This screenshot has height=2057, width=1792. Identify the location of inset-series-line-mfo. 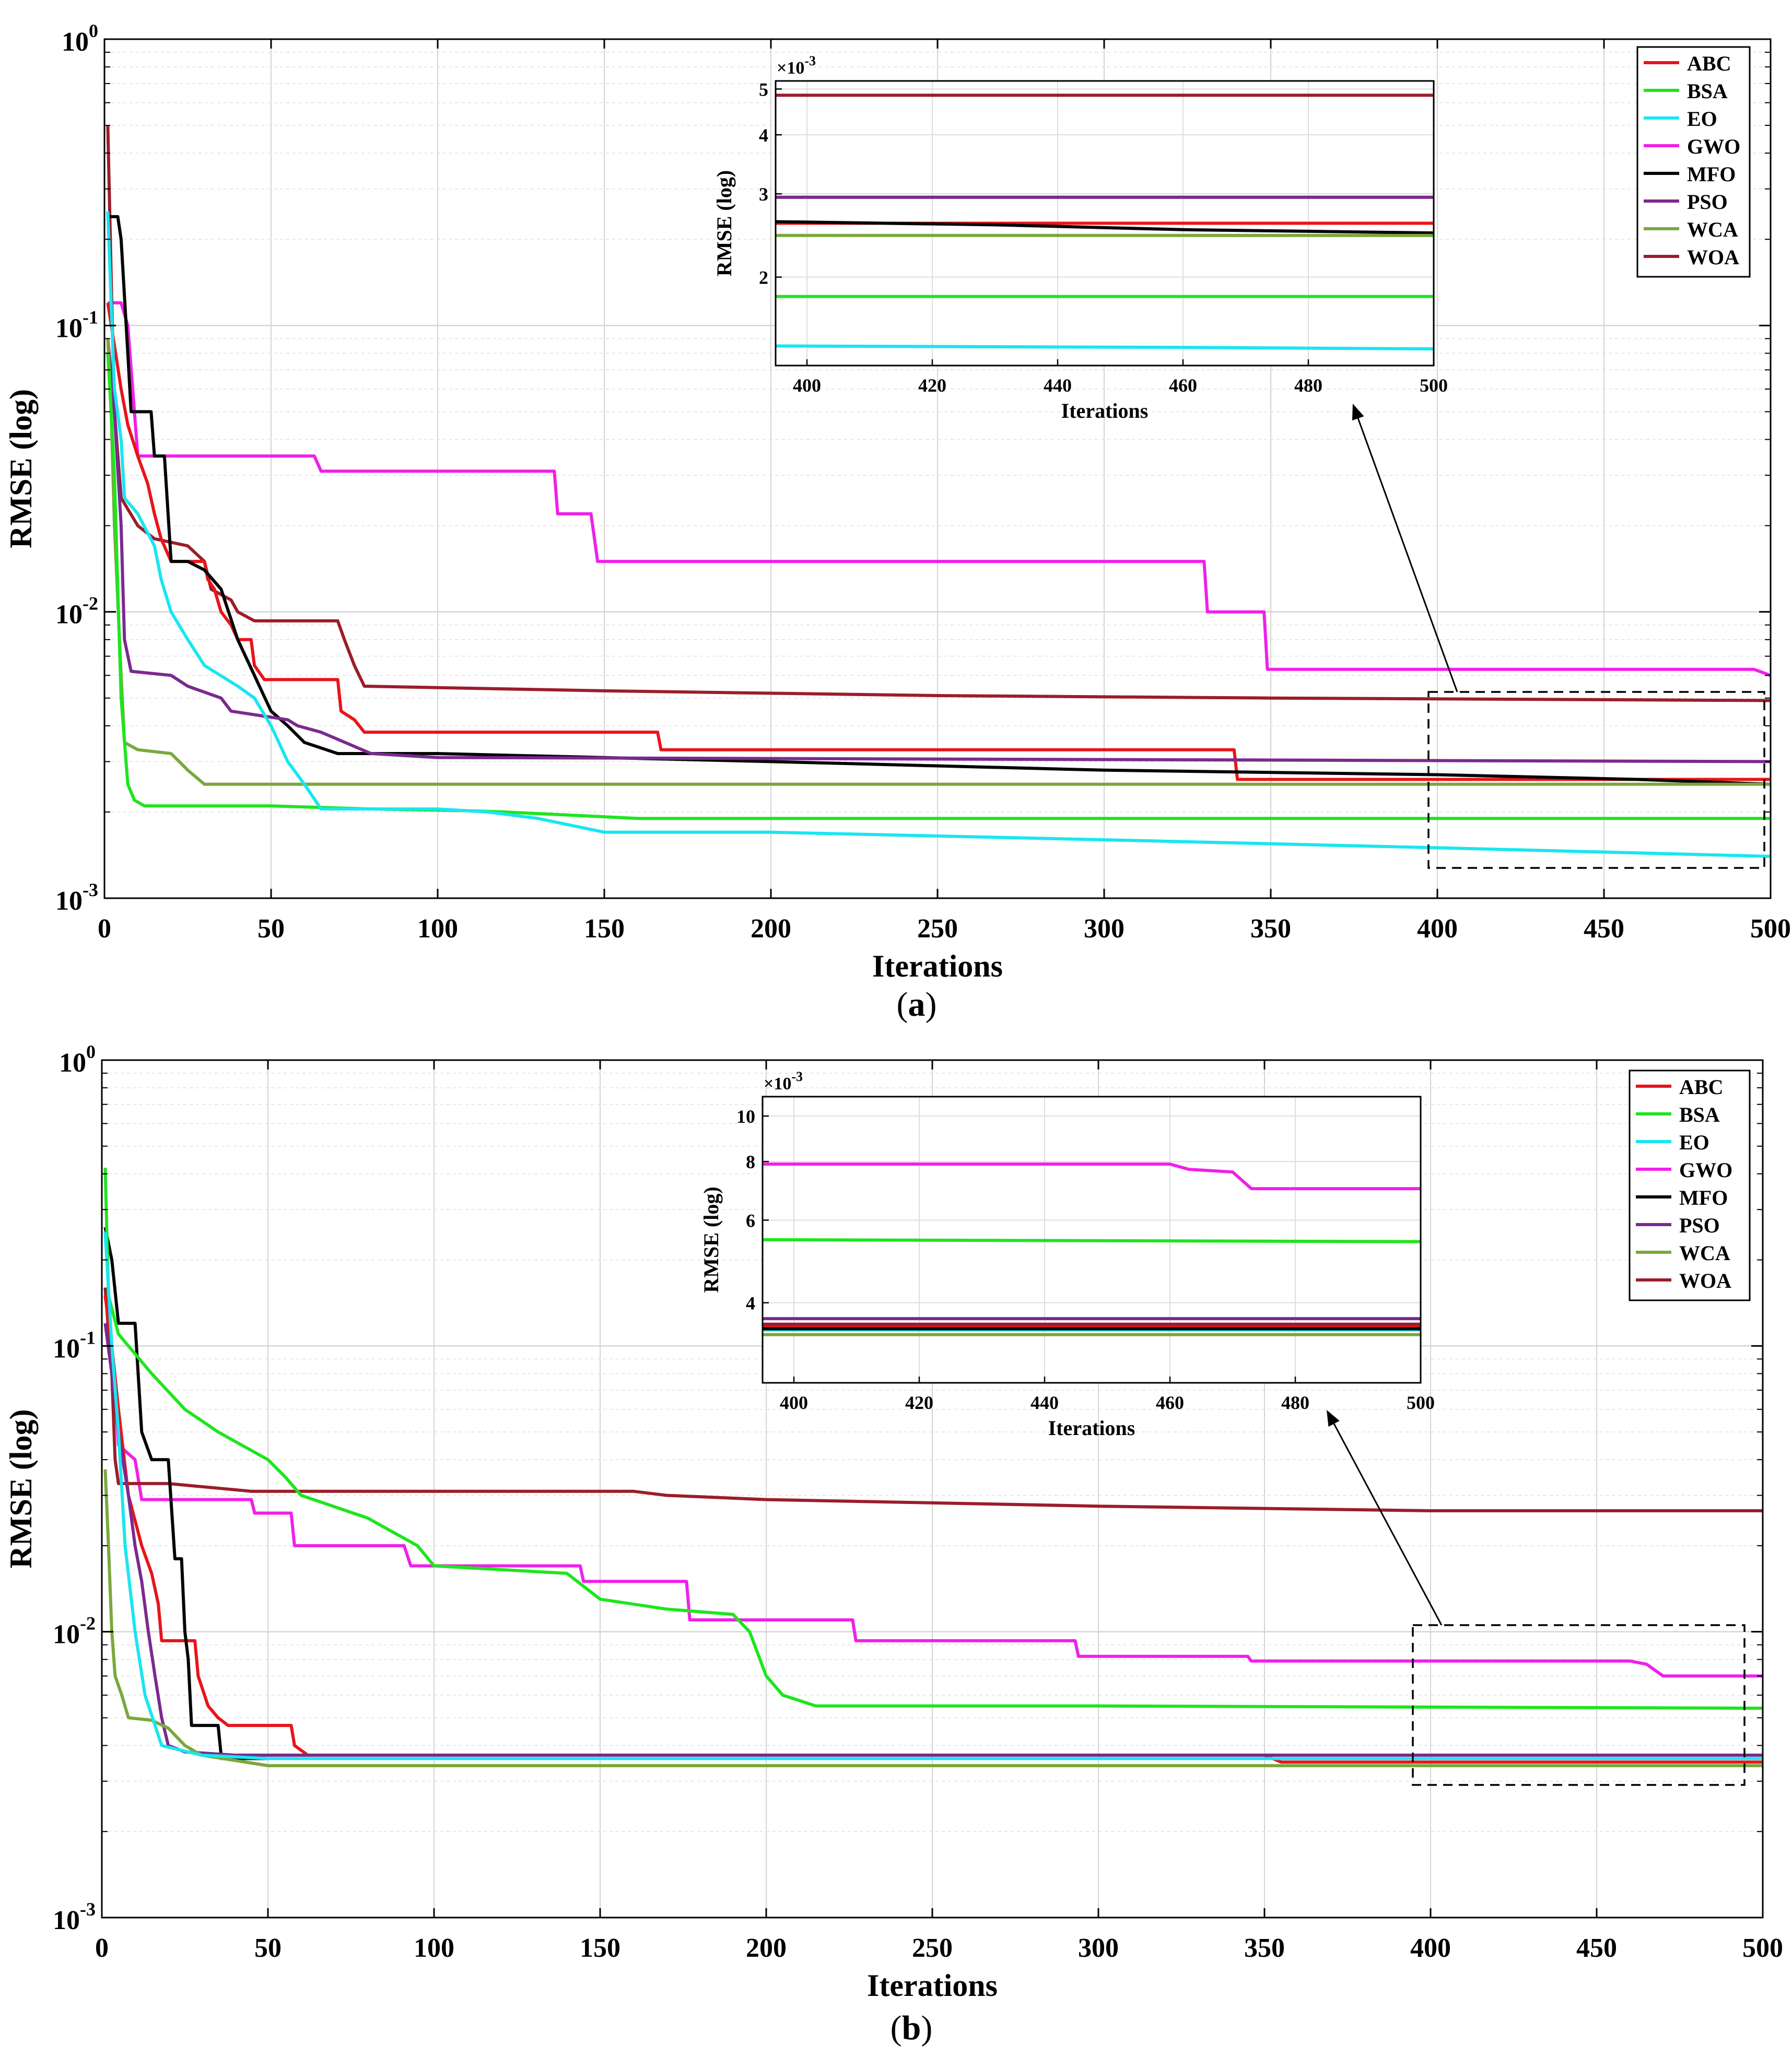
(1105, 227).